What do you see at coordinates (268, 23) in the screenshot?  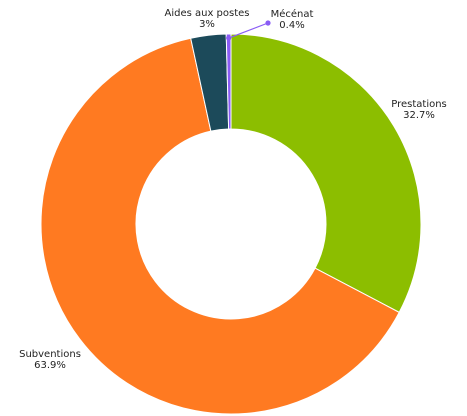 I see `leader-dot-mecenat-end` at bounding box center [268, 23].